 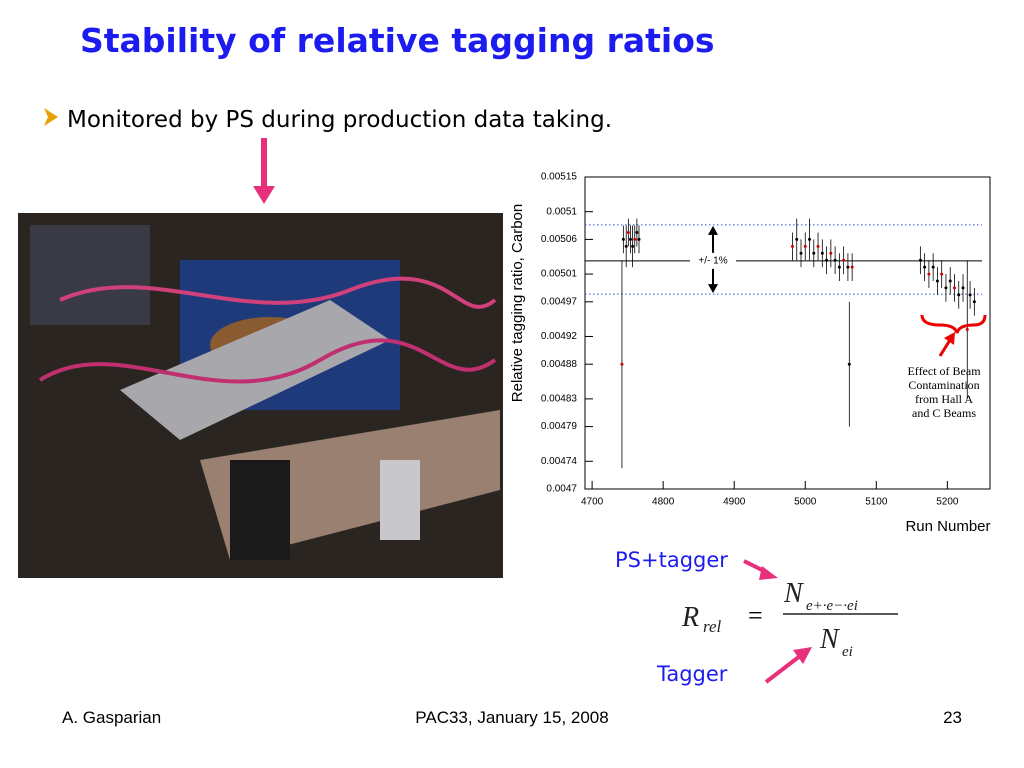 What do you see at coordinates (559, 399) in the screenshot?
I see `y-tick-label: 0.00483` at bounding box center [559, 399].